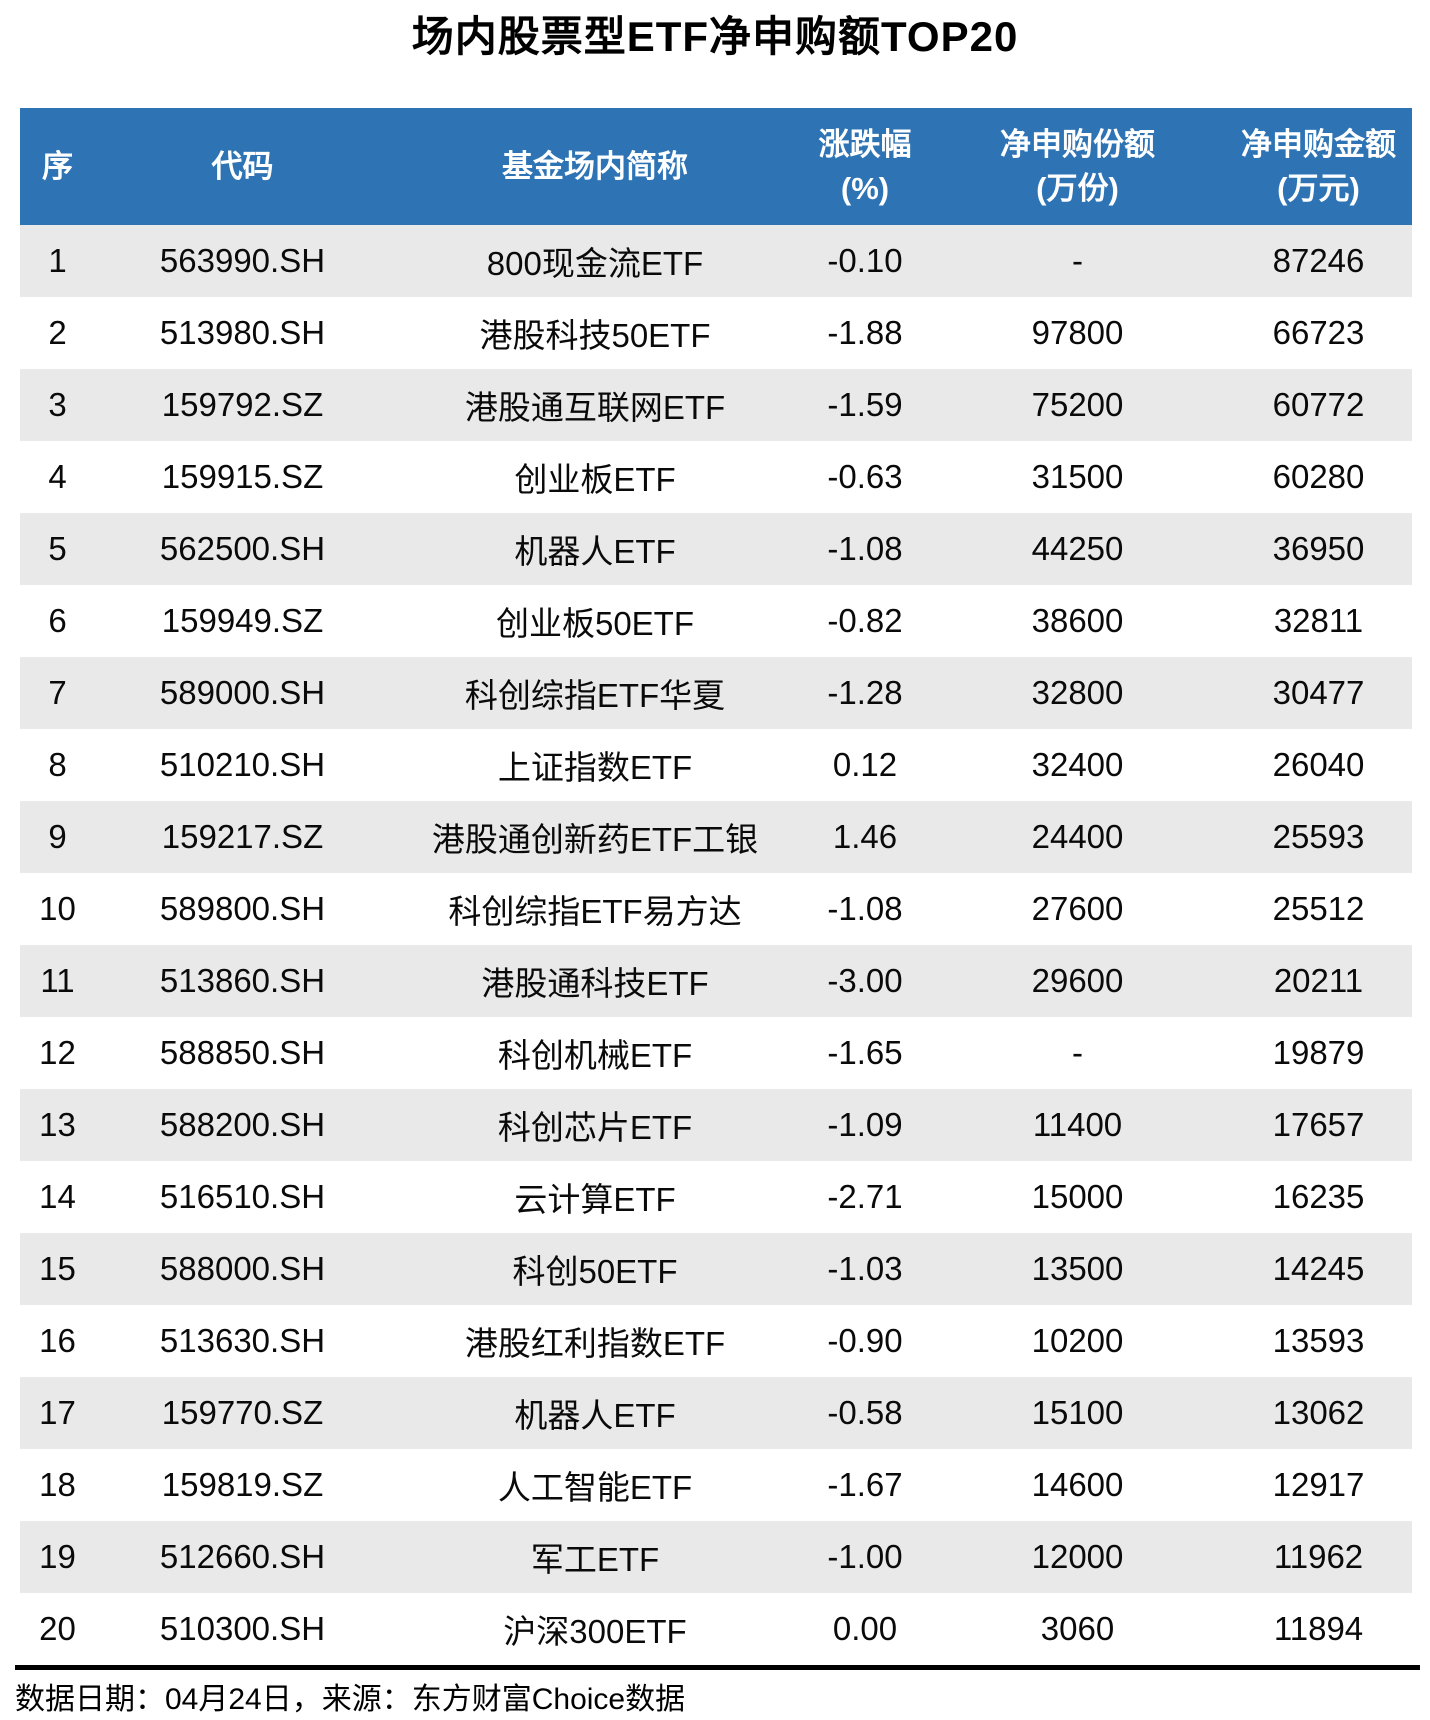 This screenshot has width=1430, height=1720. Describe the element at coordinates (716, 765) in the screenshot. I see `table-row: 8 510210.SH 上证指数ETF 0.12 32400 26040` at that location.